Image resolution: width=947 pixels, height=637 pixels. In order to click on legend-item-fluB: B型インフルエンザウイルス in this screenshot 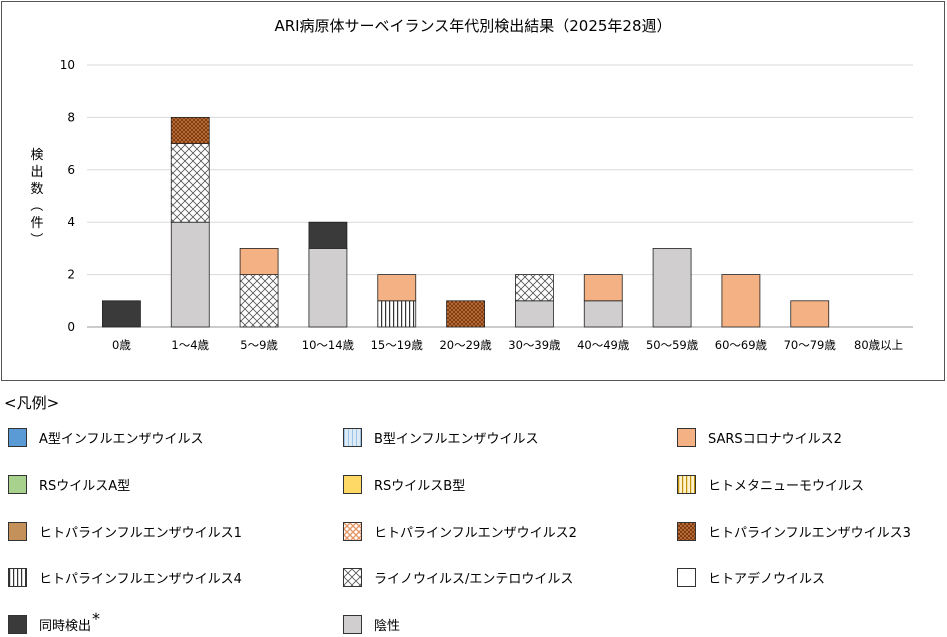, I will do `click(441, 437)`.